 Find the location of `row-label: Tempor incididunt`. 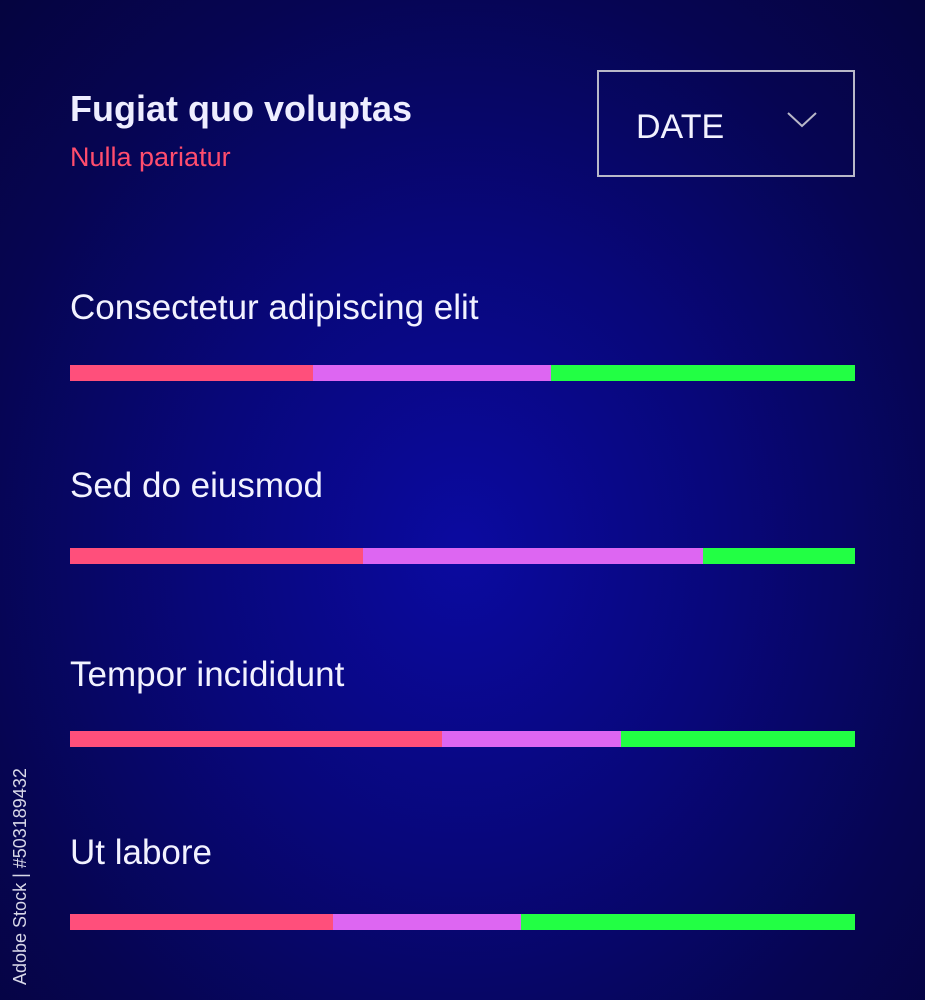

row-label: Tempor incididunt is located at coordinates (207, 674).